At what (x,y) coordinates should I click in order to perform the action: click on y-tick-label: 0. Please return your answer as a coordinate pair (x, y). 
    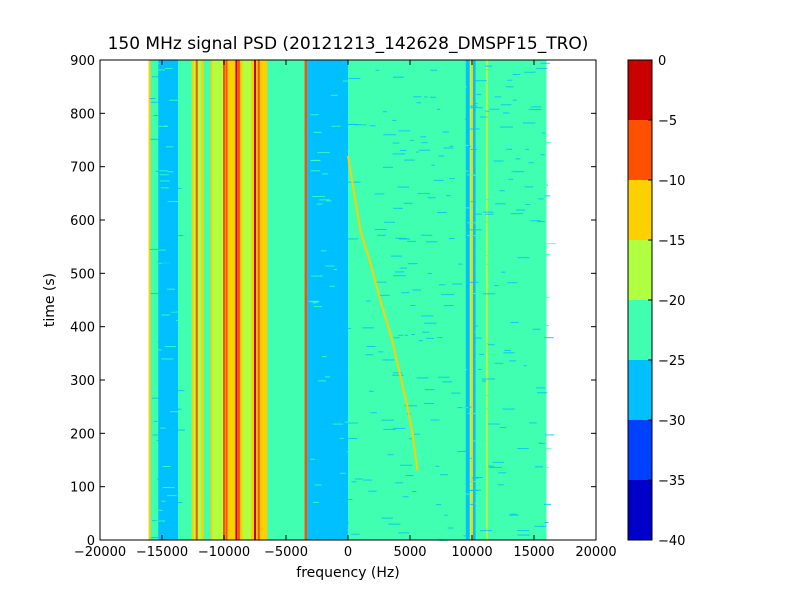
    Looking at the image, I should click on (91, 541).